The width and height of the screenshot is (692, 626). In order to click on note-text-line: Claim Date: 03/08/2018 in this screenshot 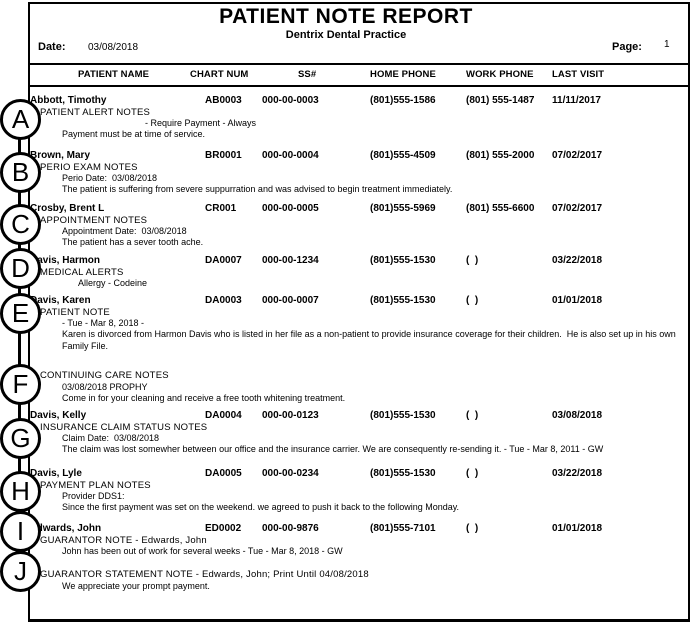, I will do `click(111, 438)`.